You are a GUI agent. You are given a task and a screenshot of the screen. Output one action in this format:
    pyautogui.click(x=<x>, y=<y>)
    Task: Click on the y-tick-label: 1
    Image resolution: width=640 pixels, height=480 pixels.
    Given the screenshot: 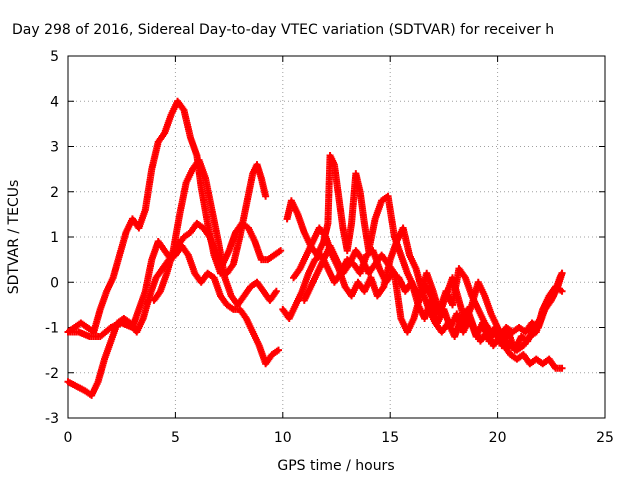 What is the action you would take?
    pyautogui.click(x=54, y=238)
    